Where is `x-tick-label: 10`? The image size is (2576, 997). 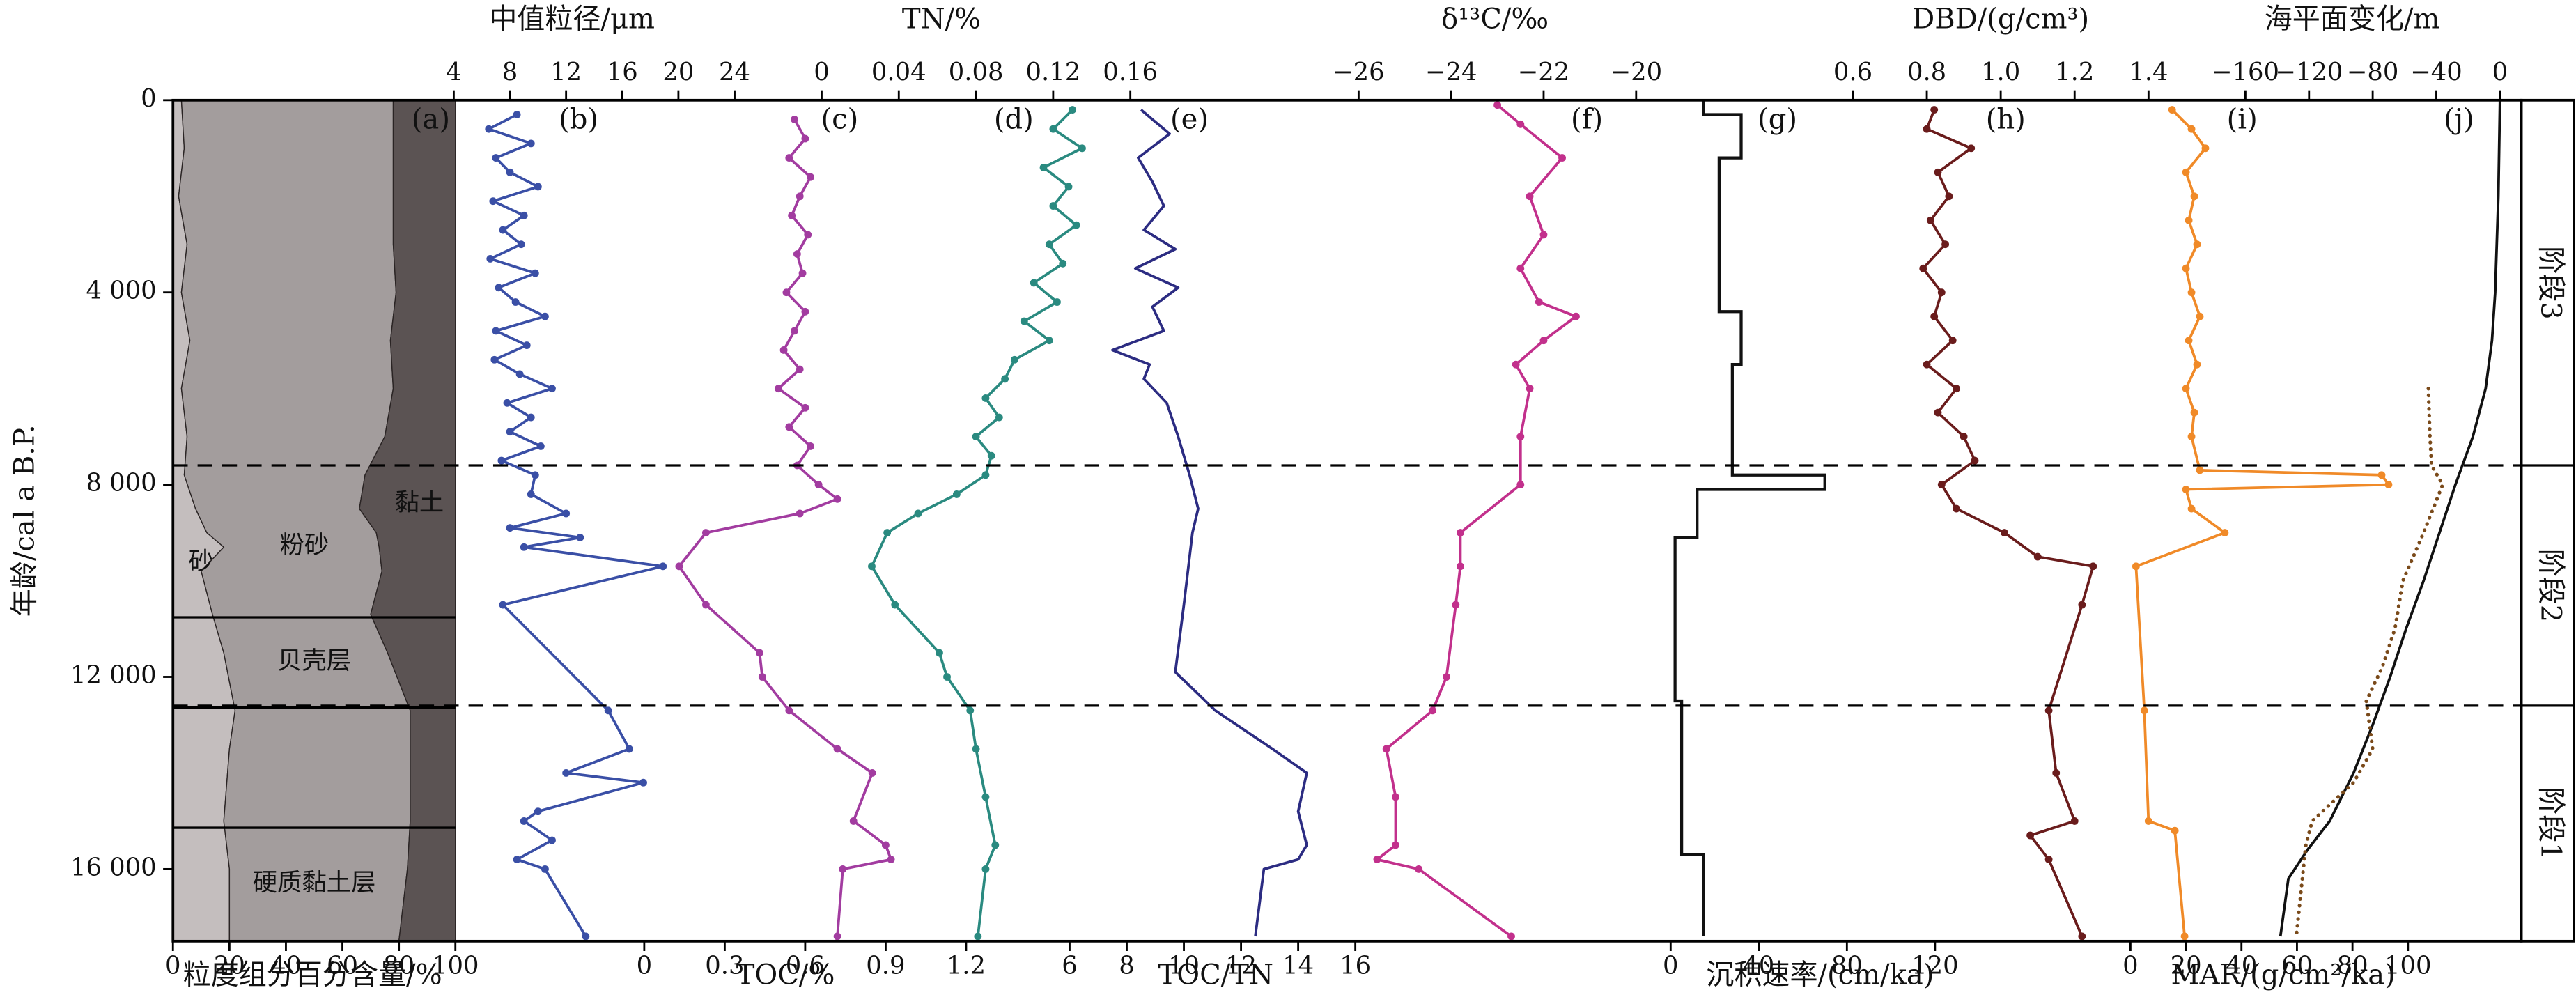
x-tick-label: 10 is located at coordinates (1184, 966).